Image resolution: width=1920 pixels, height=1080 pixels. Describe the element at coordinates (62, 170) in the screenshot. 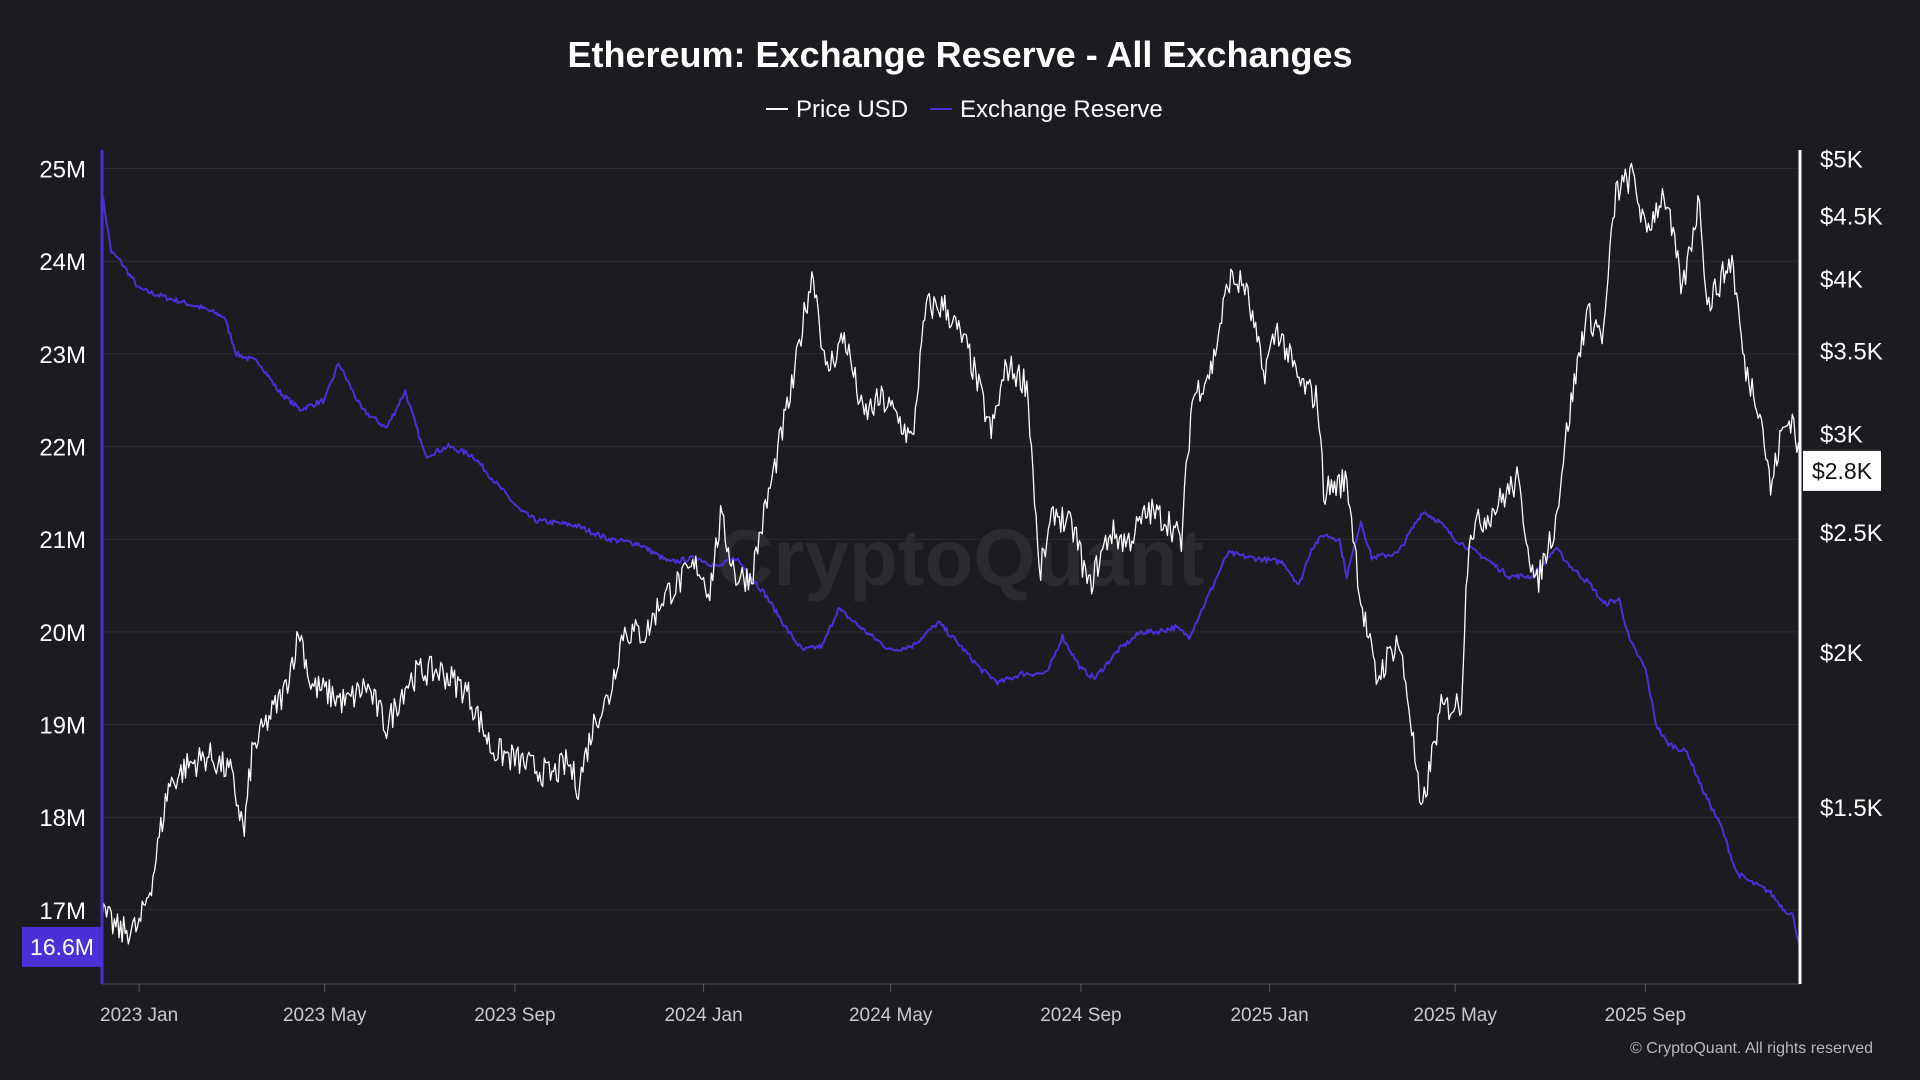

I see `left-tick-label: 25M` at that location.